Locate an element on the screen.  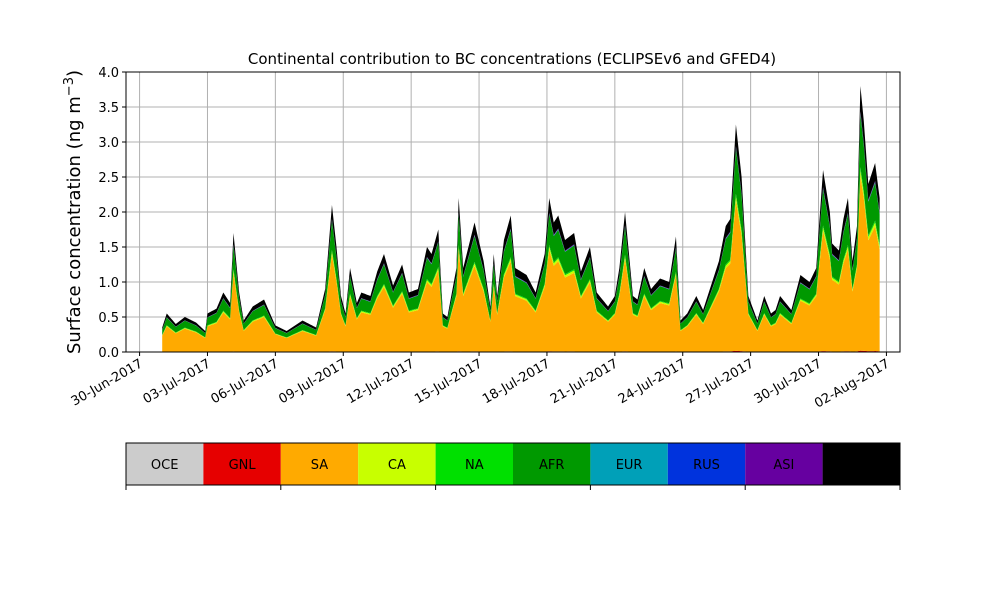
y-tick-label: 2.0 is located at coordinates (108, 213).